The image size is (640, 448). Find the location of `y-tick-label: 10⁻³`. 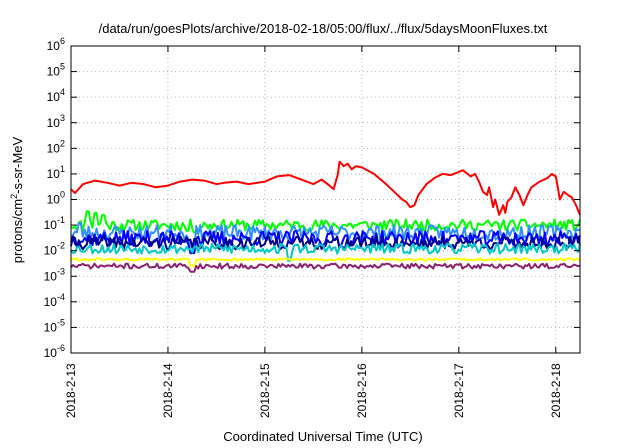

y-tick-label: 10⁻³ is located at coordinates (54, 274).